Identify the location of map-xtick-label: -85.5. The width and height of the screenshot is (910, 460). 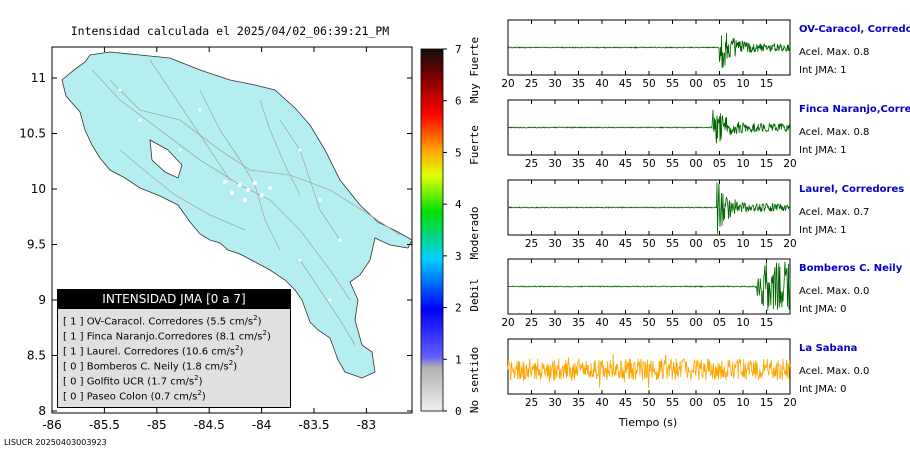
(104, 425).